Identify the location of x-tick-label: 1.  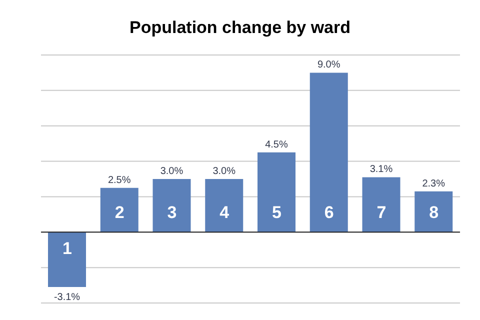
(67, 248).